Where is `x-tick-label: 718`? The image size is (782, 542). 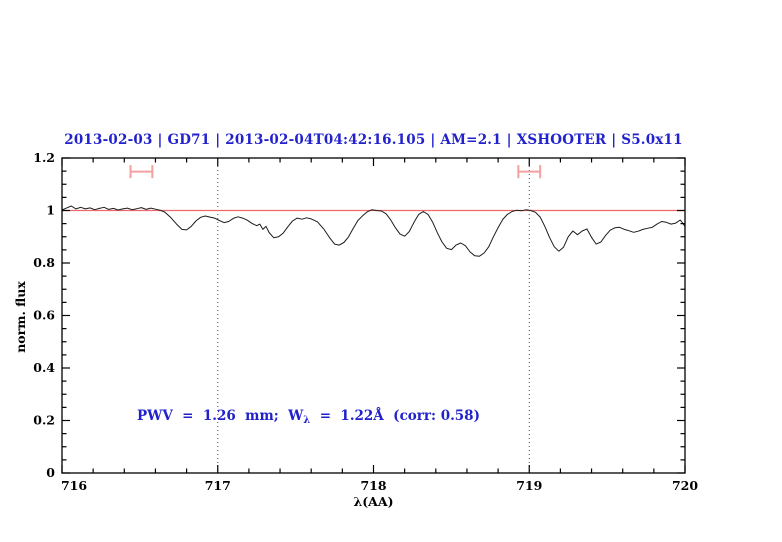 x-tick-label: 718 is located at coordinates (373, 485).